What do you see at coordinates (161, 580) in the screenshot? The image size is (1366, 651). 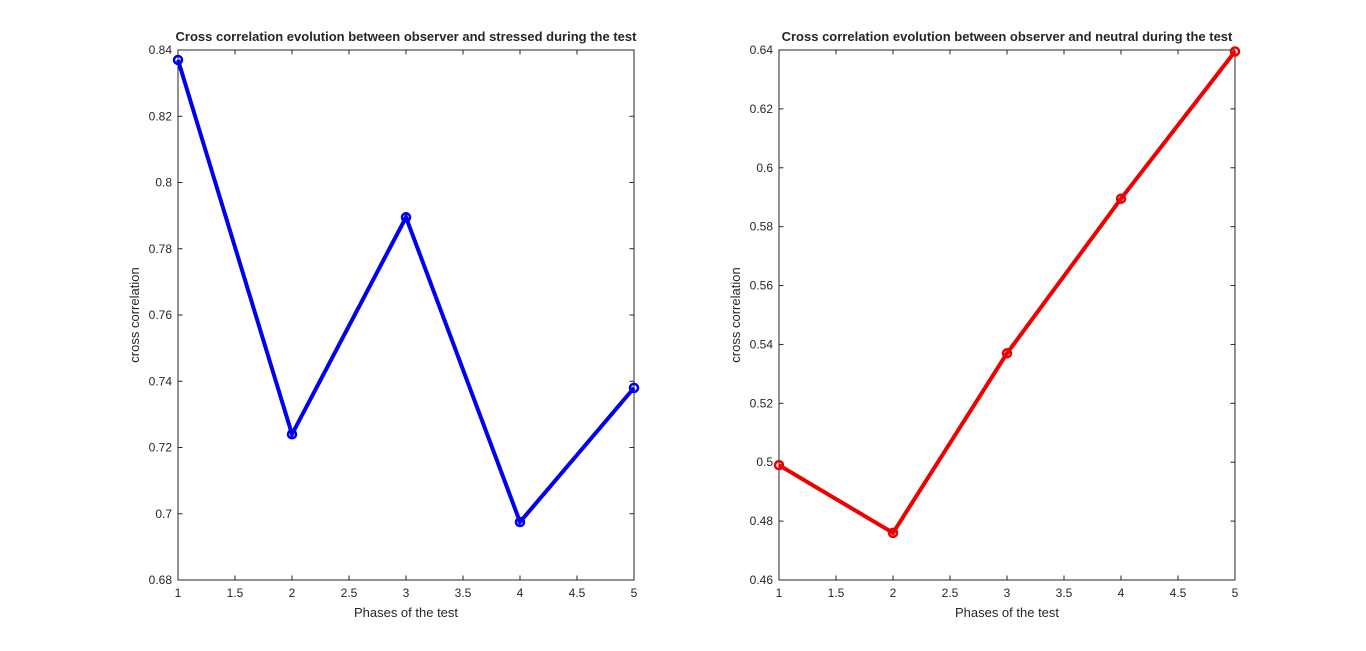 I see `y-tick-label: 0.68` at bounding box center [161, 580].